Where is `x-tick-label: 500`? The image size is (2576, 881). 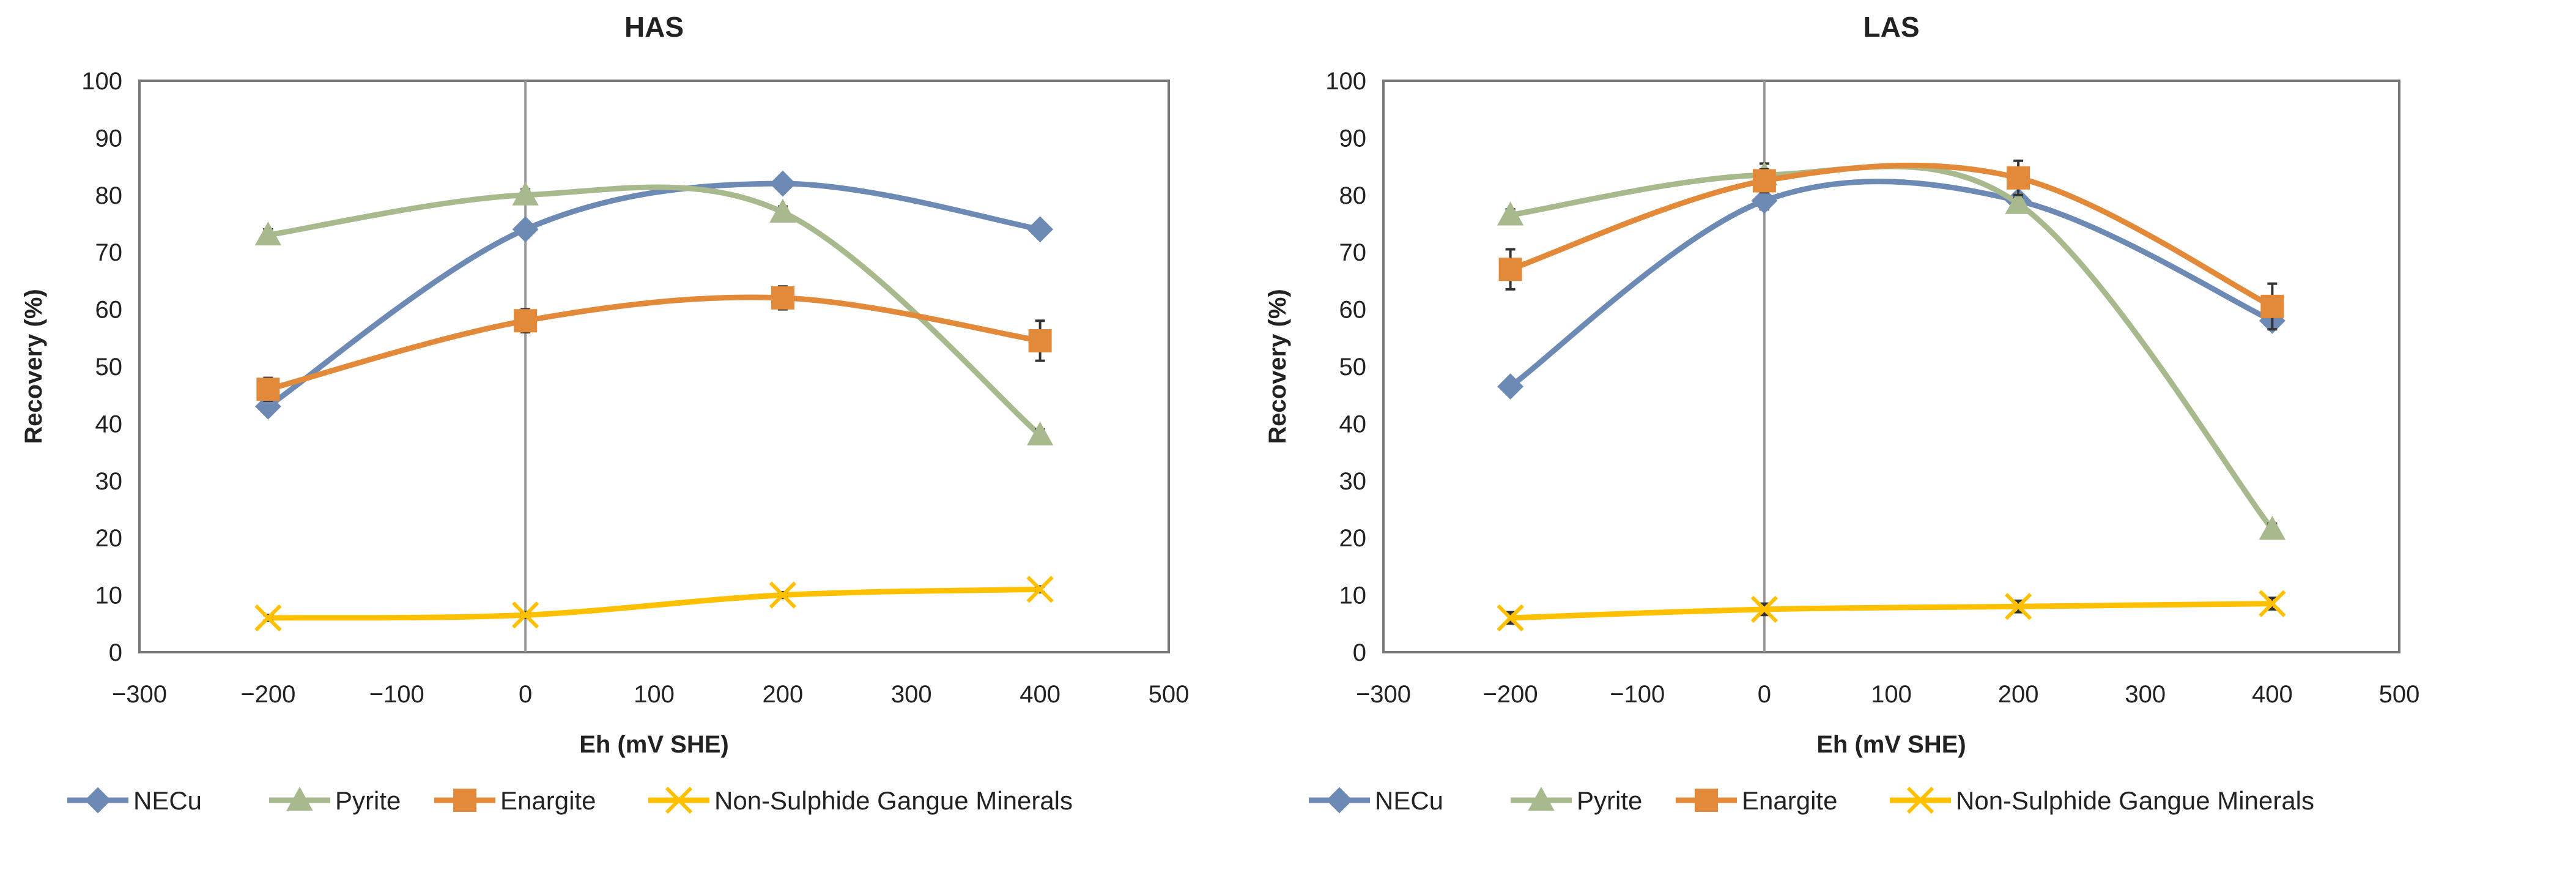 x-tick-label: 500 is located at coordinates (2399, 694).